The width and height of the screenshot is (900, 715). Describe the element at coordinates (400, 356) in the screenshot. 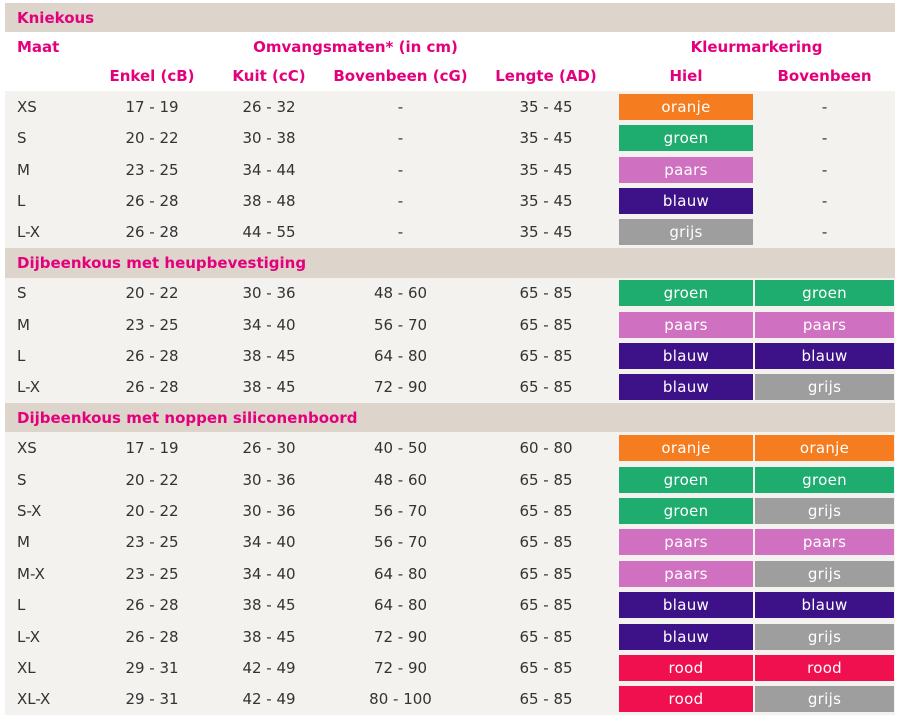

I see `bovenbeen-cell: 64 - 80` at that location.